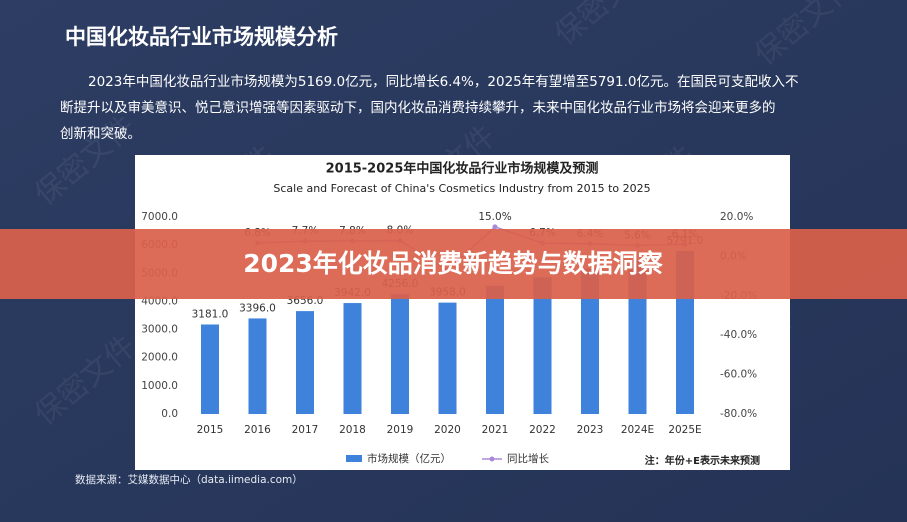 The image size is (907, 522). What do you see at coordinates (542, 430) in the screenshot?
I see `x-tick-label: 2022` at bounding box center [542, 430].